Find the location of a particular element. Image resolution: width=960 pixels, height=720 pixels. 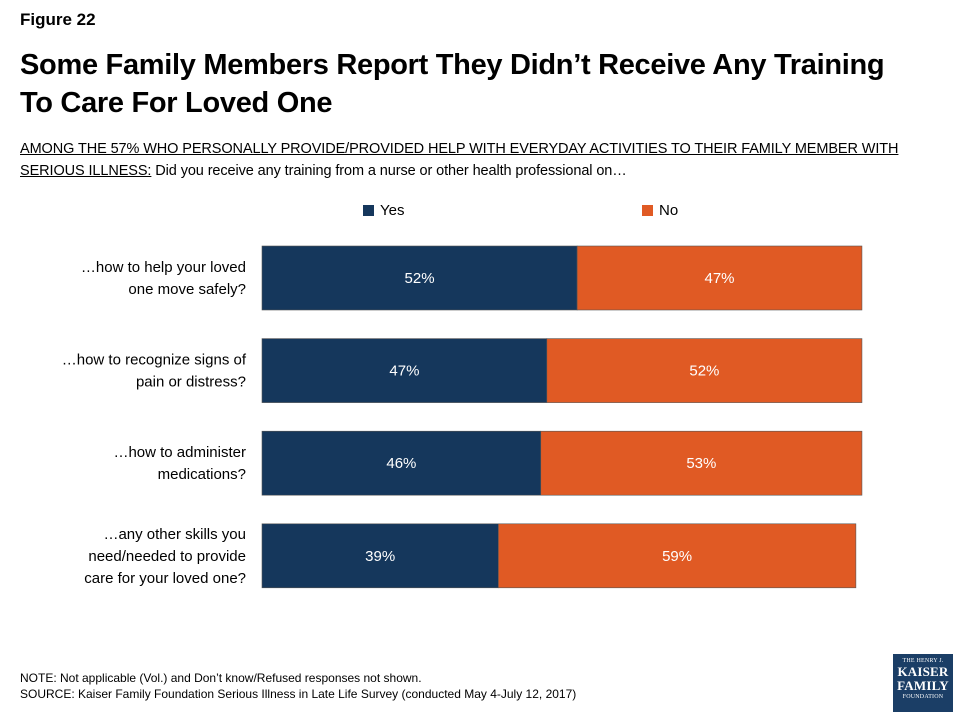

logo-line-4: FOUNDATION is located at coordinates (923, 697).